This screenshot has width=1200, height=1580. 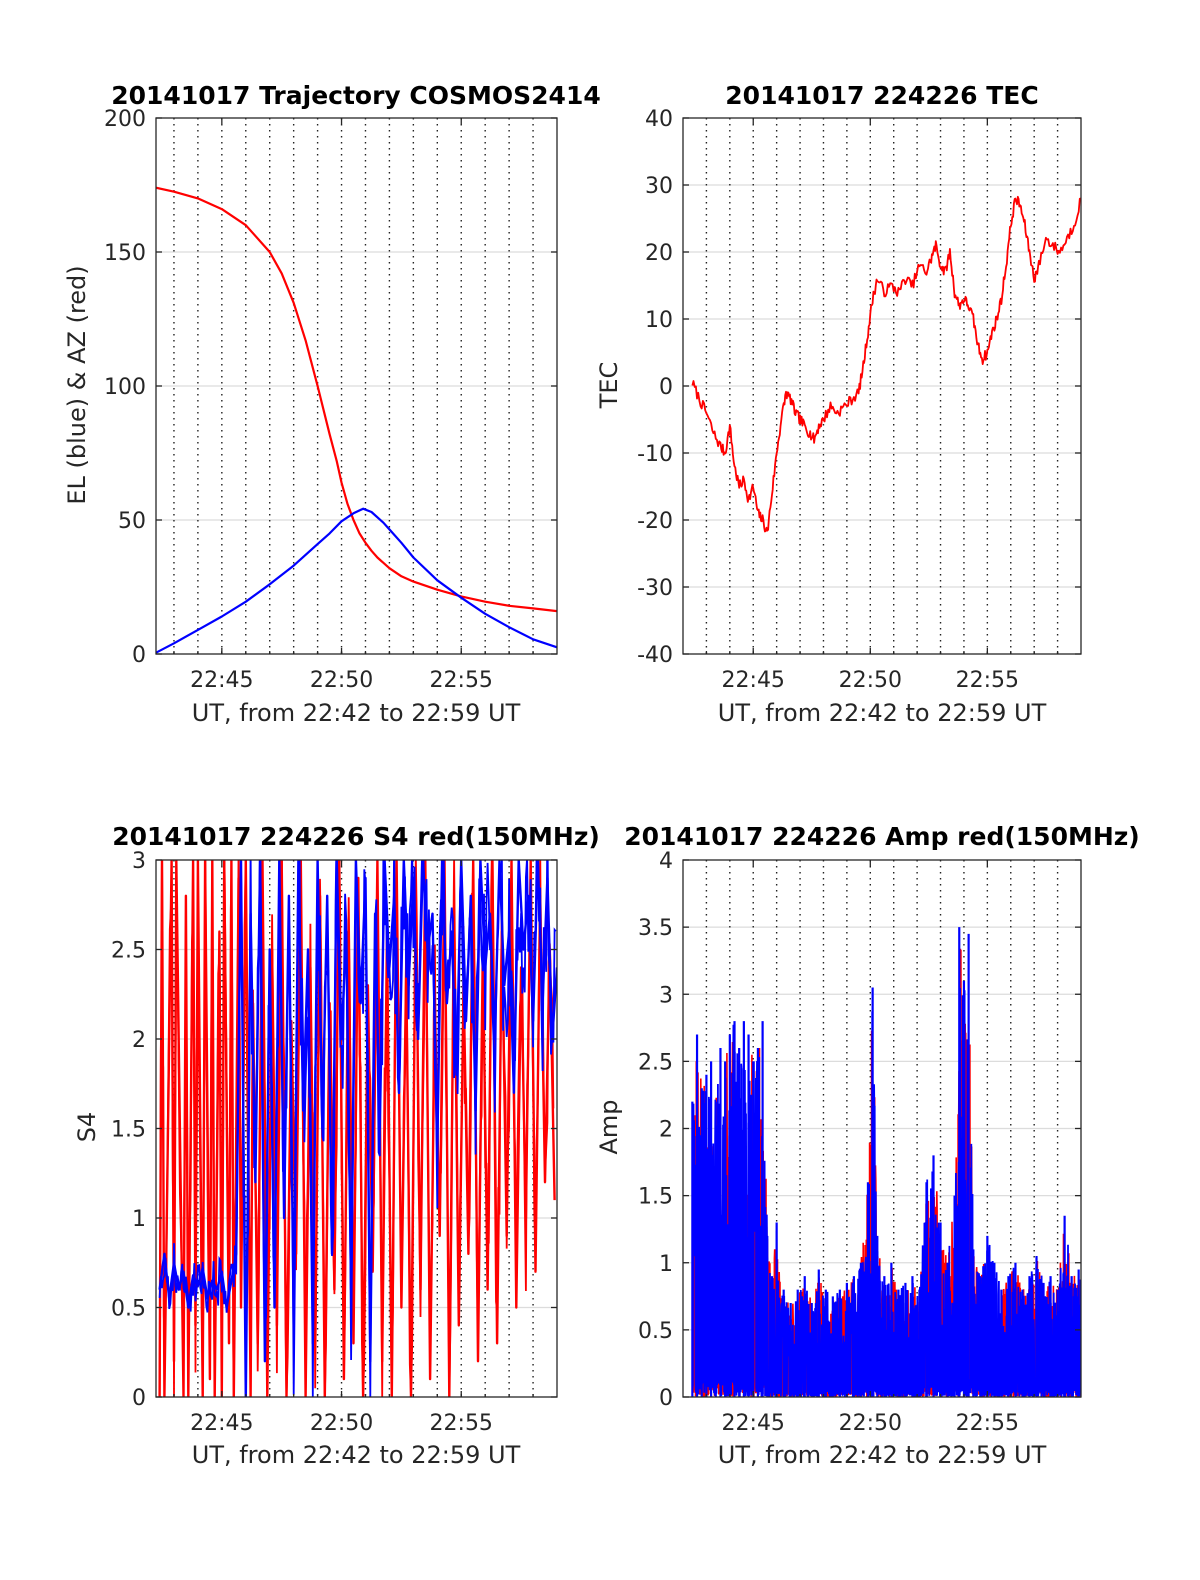 What do you see at coordinates (655, 928) in the screenshot?
I see `amp-y-tick-label: 3.5` at bounding box center [655, 928].